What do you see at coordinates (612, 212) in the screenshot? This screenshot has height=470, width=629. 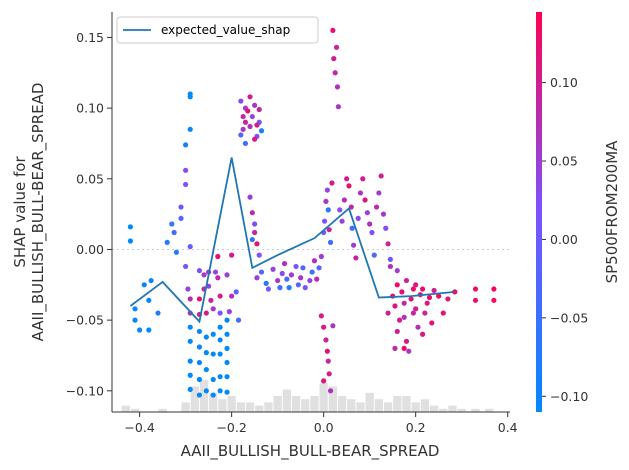 I see `colorbar-label: SP500FROM200MA` at bounding box center [612, 212].